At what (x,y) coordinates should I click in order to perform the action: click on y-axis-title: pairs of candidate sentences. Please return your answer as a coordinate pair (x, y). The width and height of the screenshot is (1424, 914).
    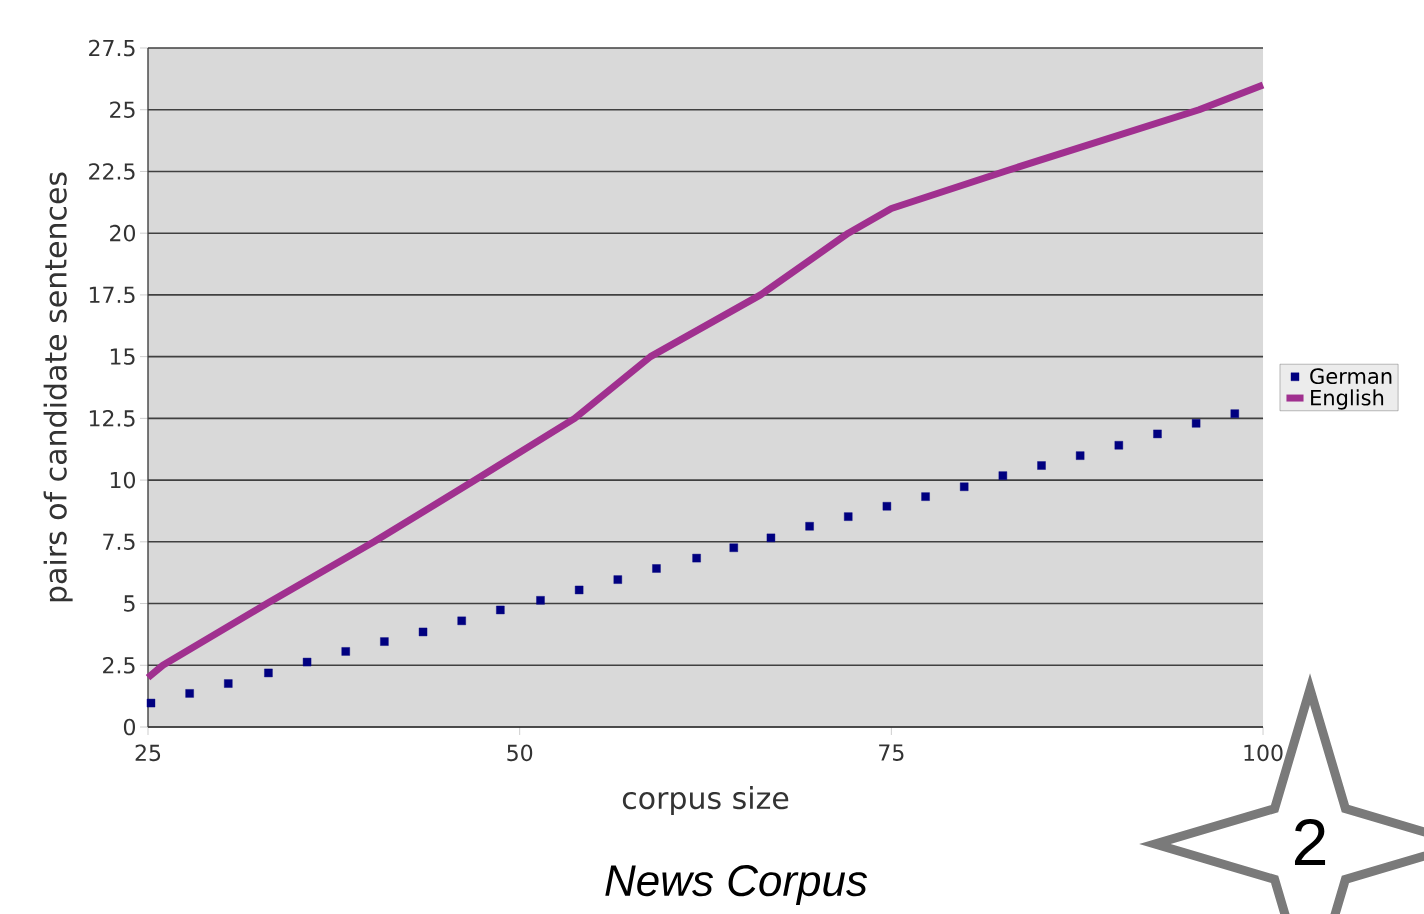
    Looking at the image, I should click on (58, 387).